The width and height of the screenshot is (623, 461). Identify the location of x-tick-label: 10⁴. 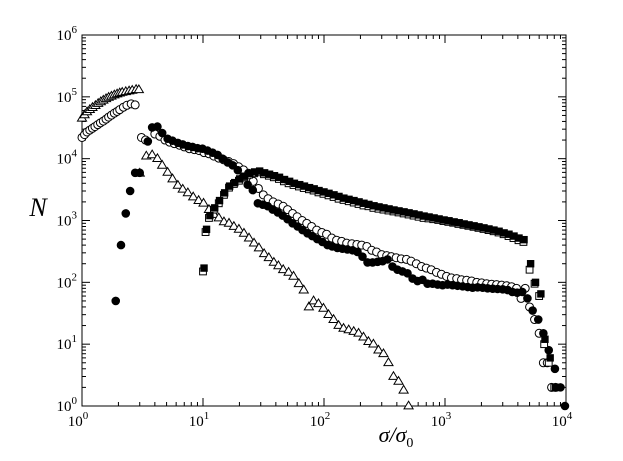
(562, 420).